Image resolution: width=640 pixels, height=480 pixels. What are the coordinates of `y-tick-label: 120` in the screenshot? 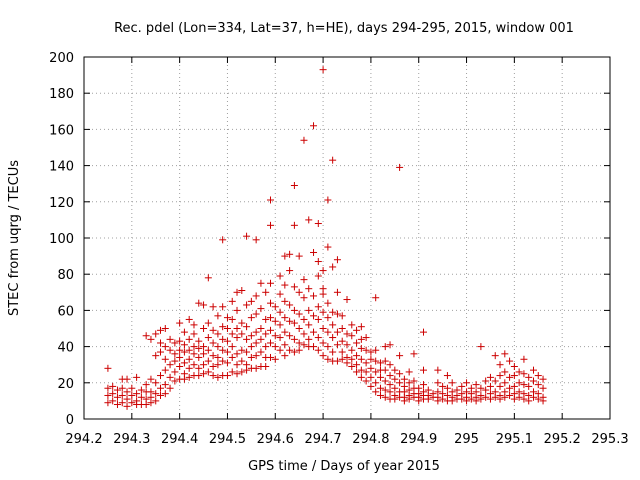 It's located at (61, 203).